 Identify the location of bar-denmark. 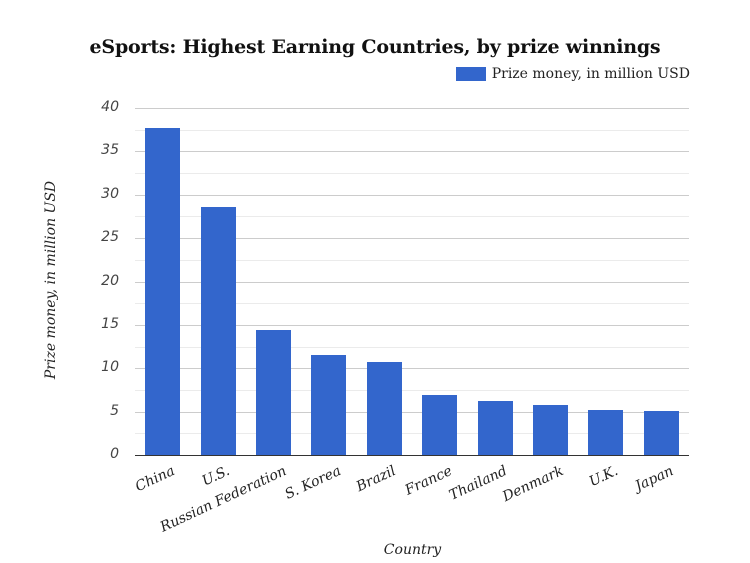
(550, 429).